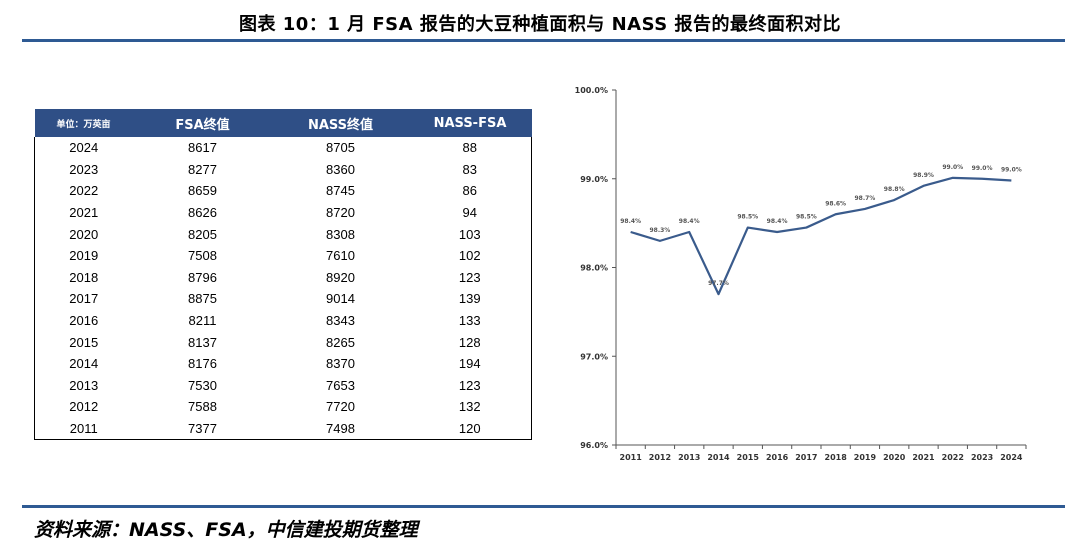 This screenshot has height=554, width=1080. I want to click on x-tick-label: 2022, so click(953, 457).